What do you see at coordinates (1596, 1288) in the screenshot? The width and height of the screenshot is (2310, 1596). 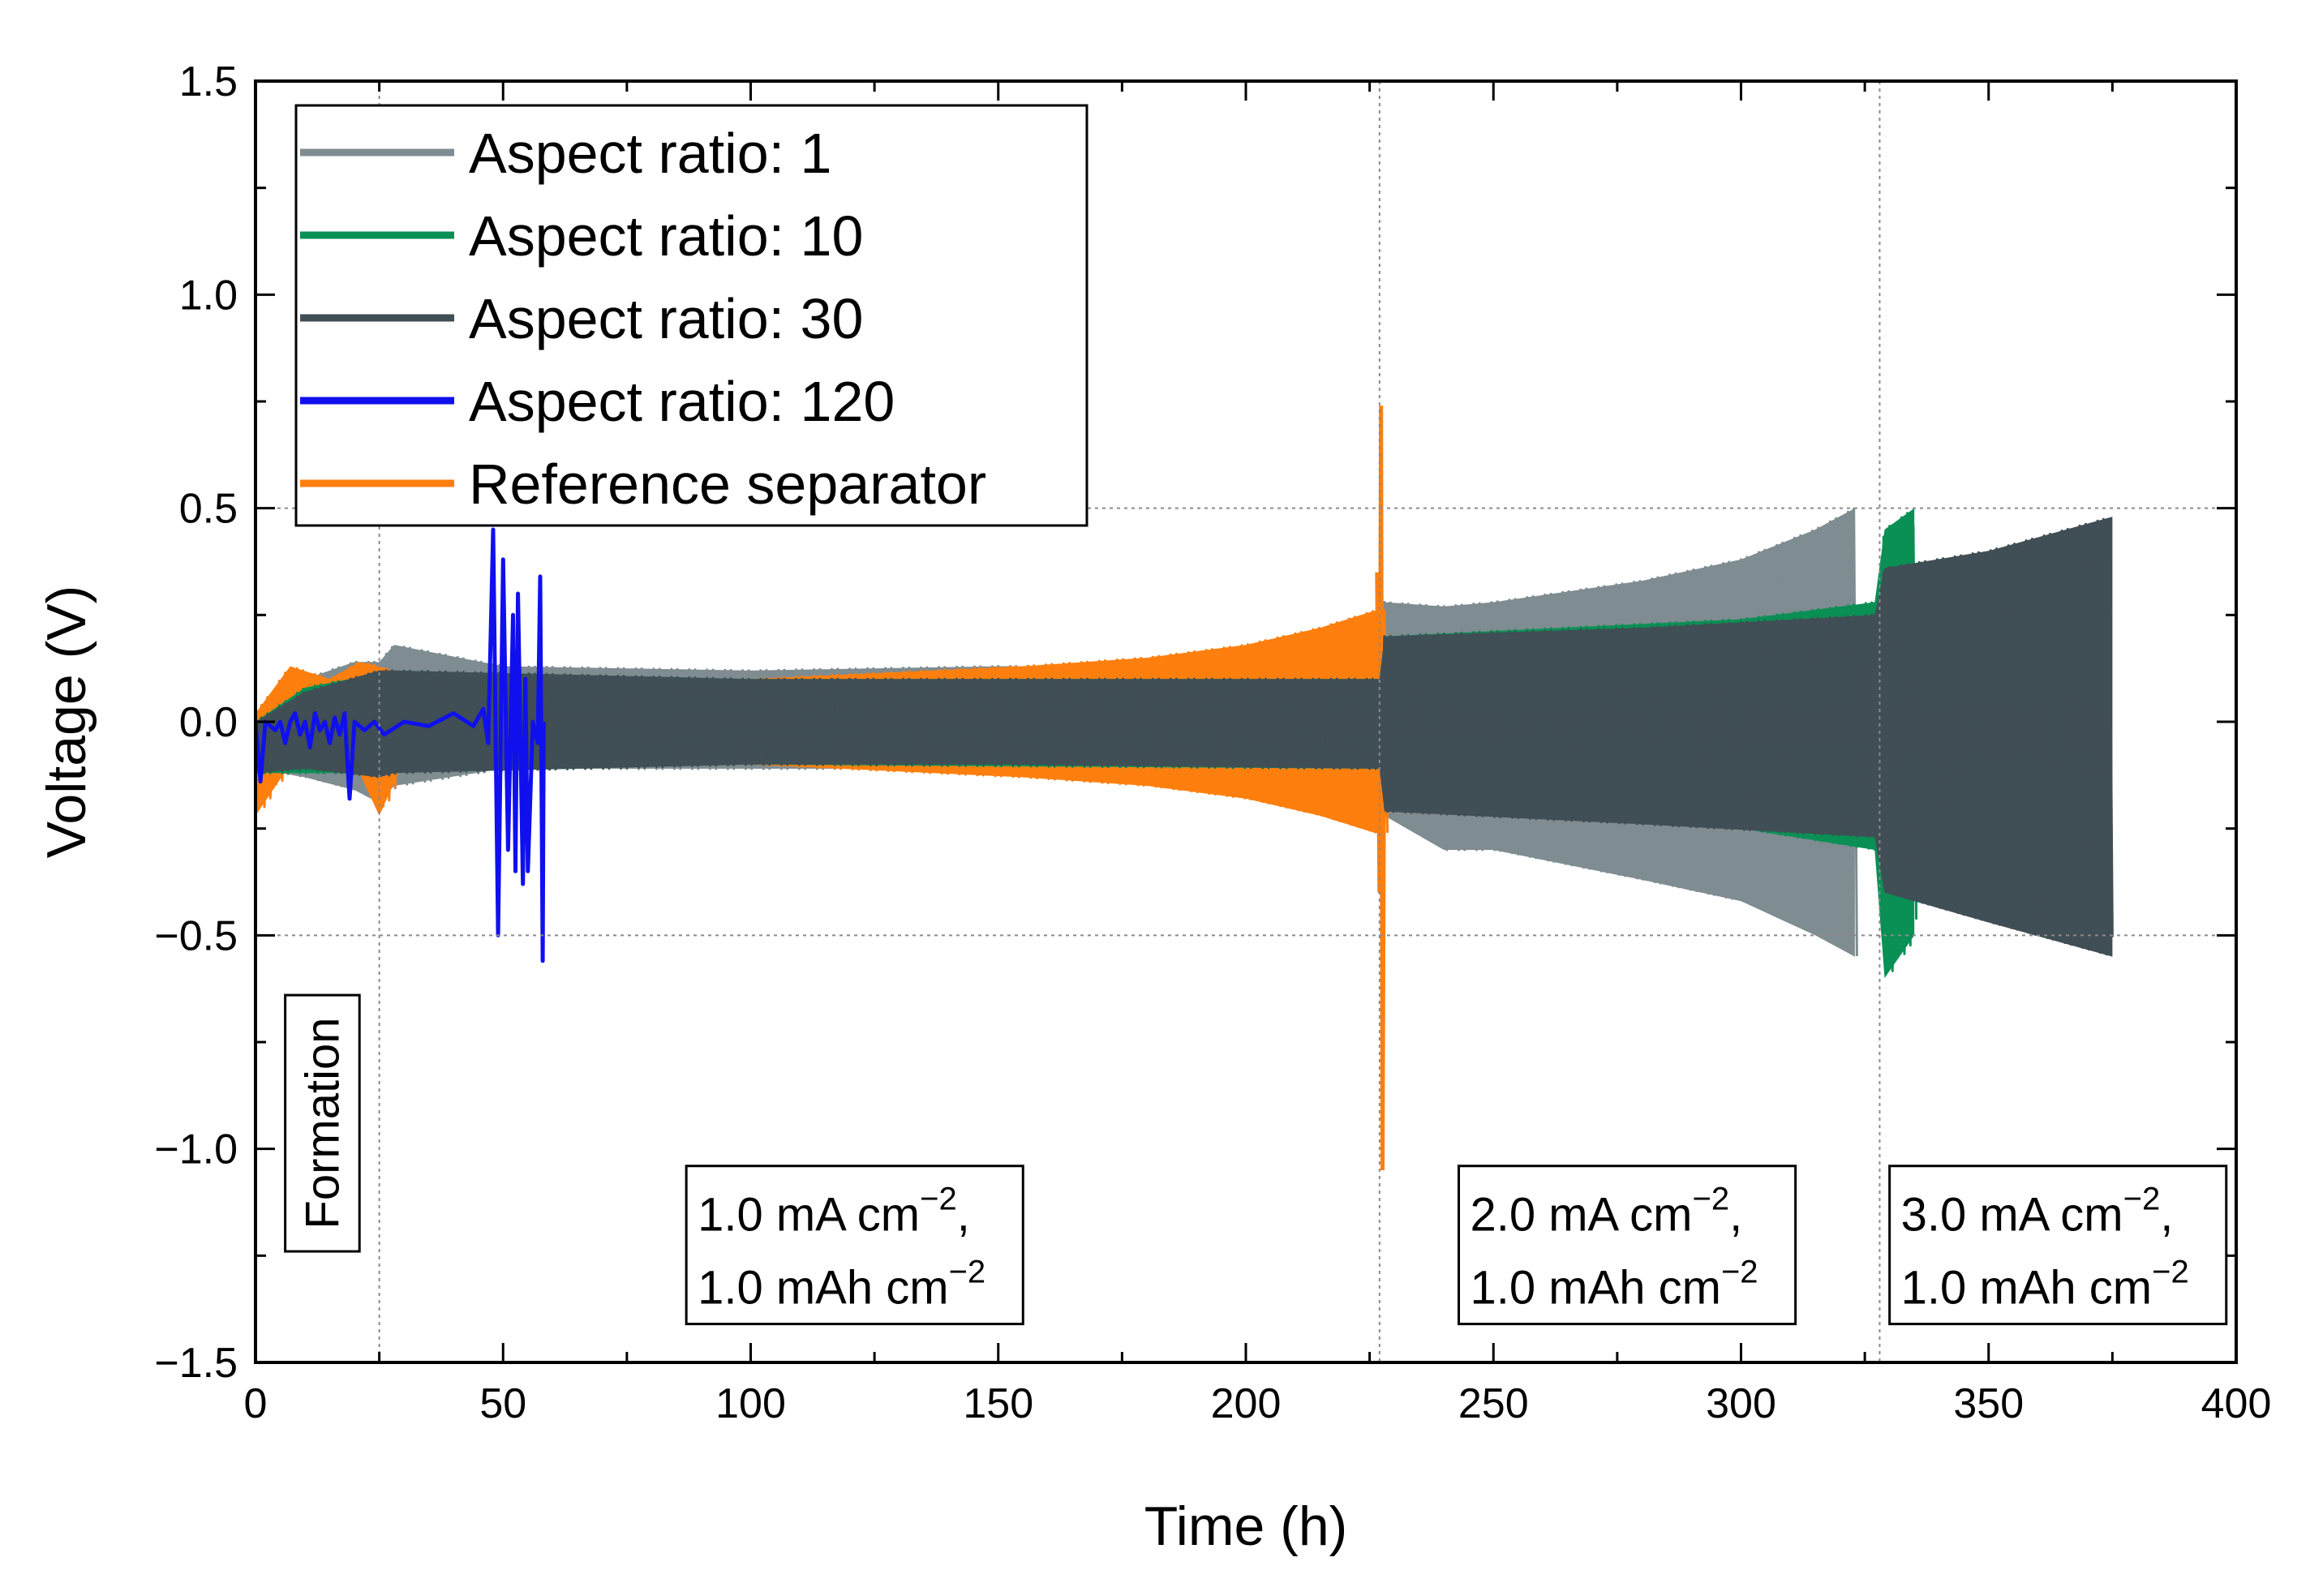 I see `annotation-rate-2-capacity: 1.0 mAh cm` at bounding box center [1596, 1288].